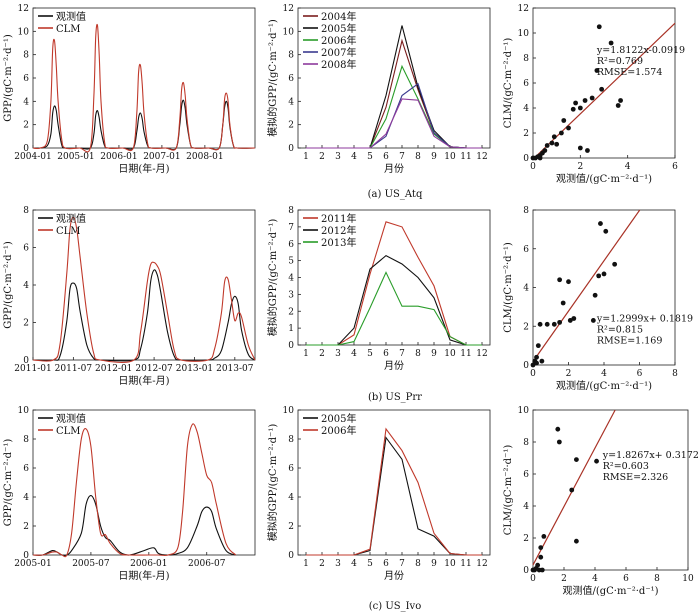 The image size is (700, 613). Describe the element at coordinates (291, 329) in the screenshot. I see `y-tick-label: 1` at that location.